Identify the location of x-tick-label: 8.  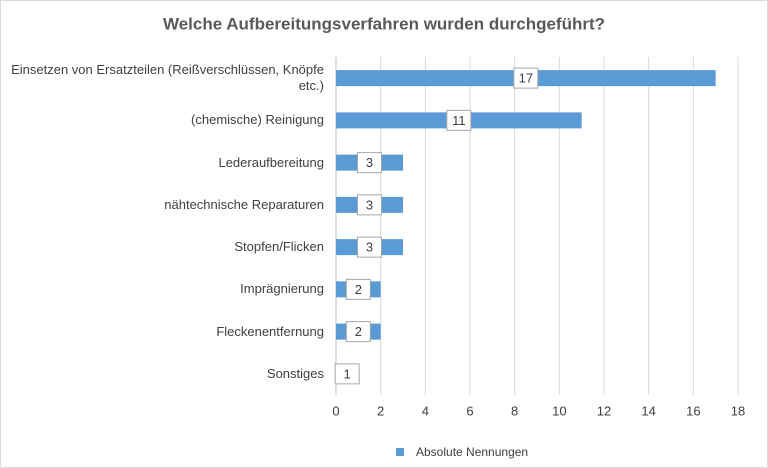
(514, 410).